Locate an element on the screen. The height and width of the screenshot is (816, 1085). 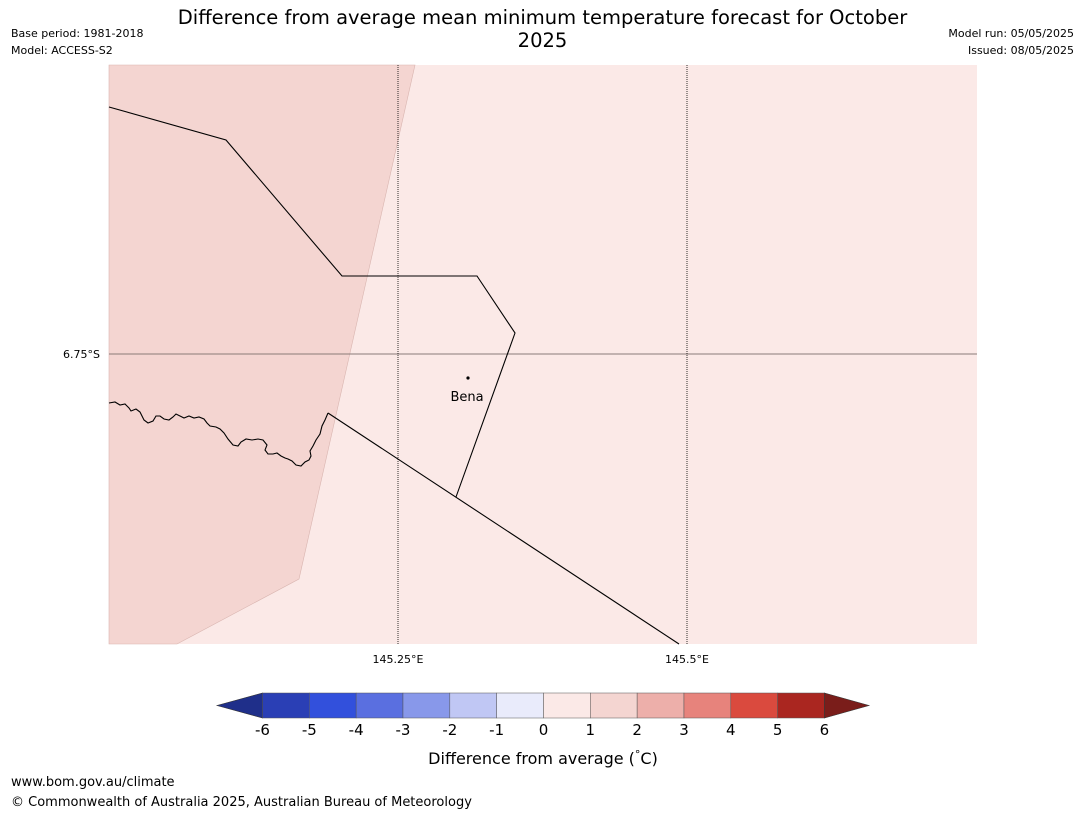
longitude-label-145-5: 145.5°E is located at coordinates (687, 659).